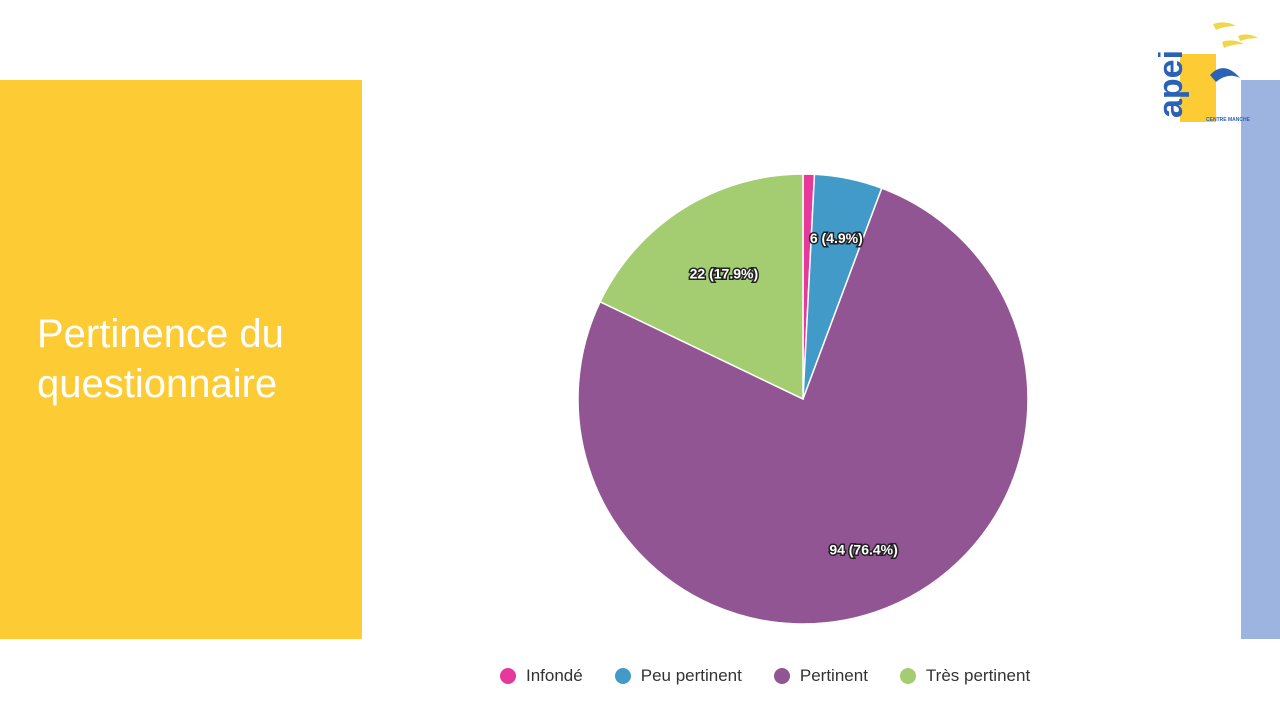  I want to click on accent-bar, so click(1260, 359).